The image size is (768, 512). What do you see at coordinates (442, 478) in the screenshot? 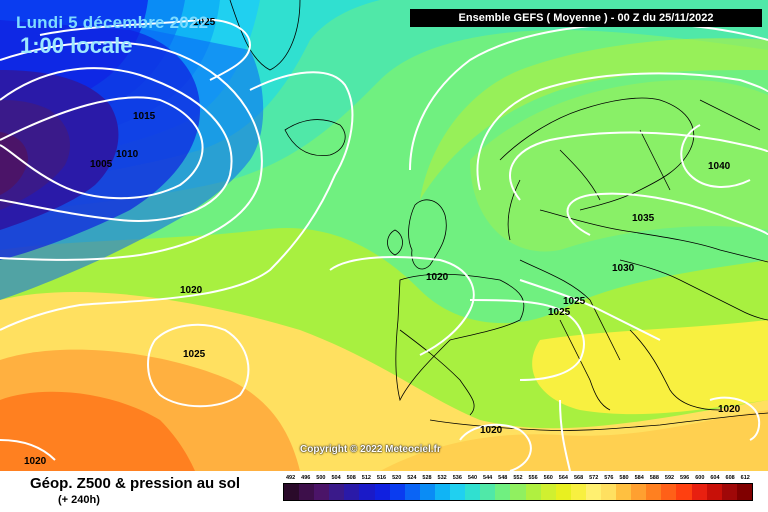
I see `scale-tick-label: 532` at bounding box center [442, 478].